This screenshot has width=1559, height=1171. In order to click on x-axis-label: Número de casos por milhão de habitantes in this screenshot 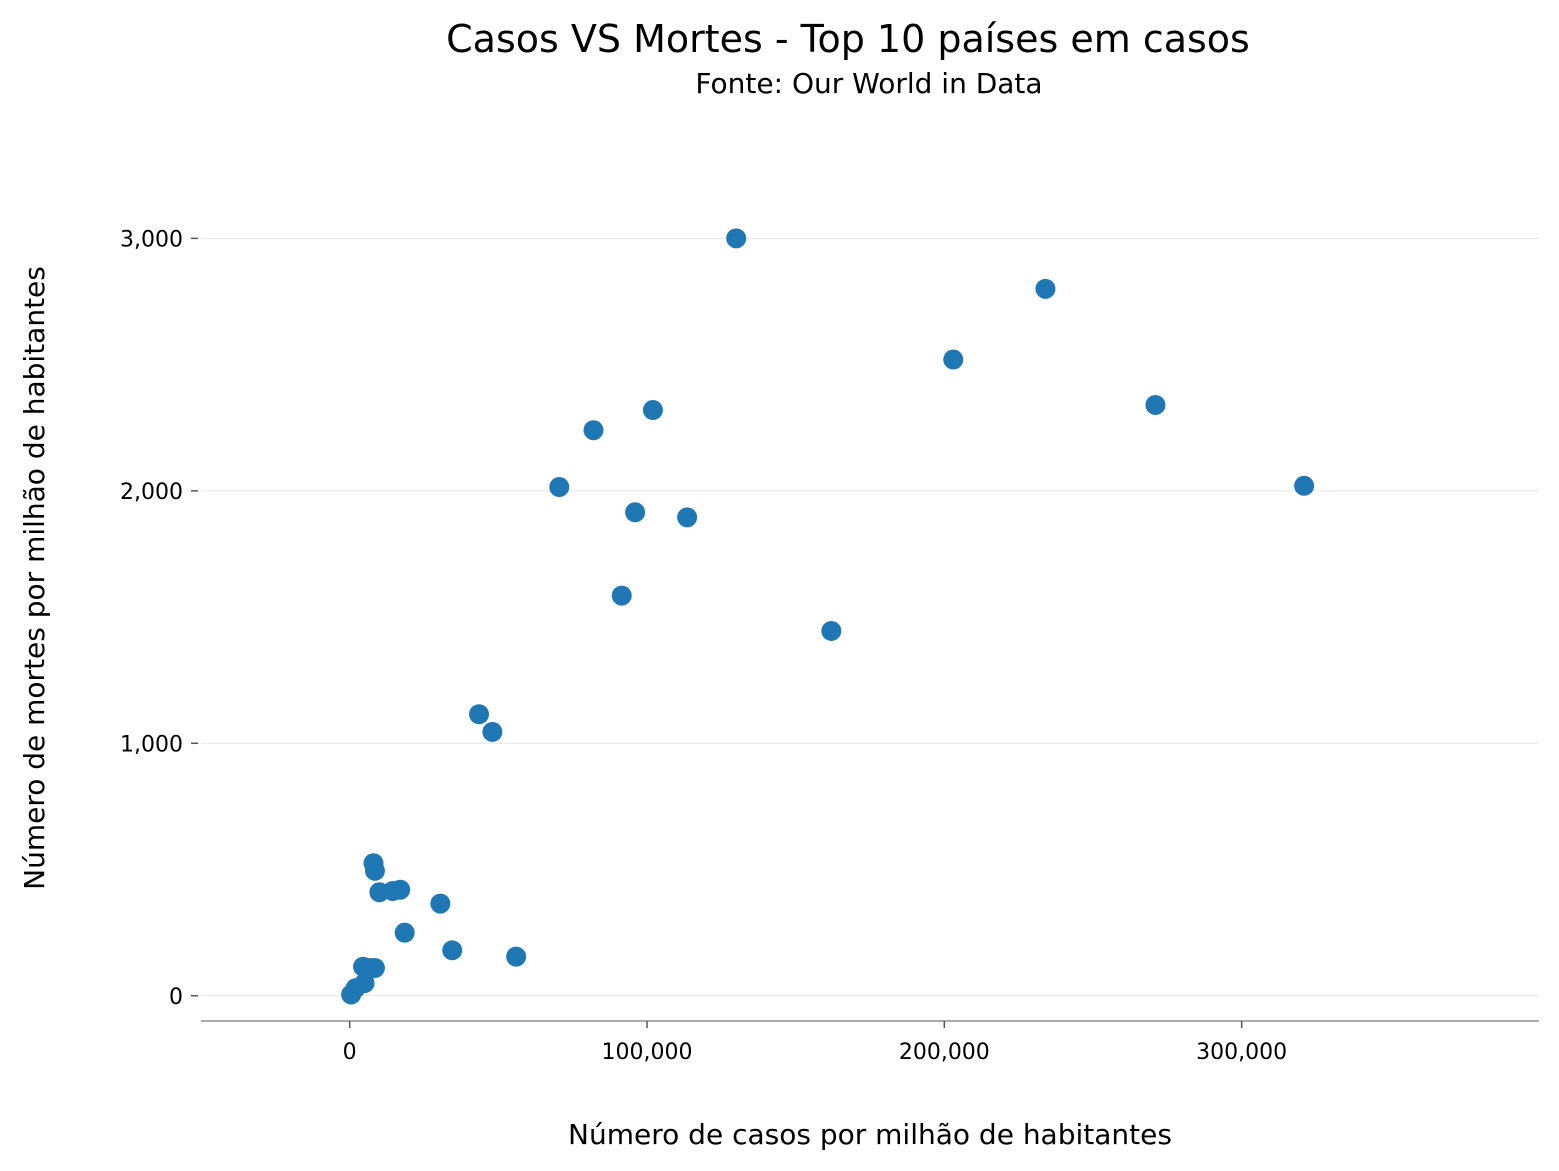, I will do `click(870, 1134)`.